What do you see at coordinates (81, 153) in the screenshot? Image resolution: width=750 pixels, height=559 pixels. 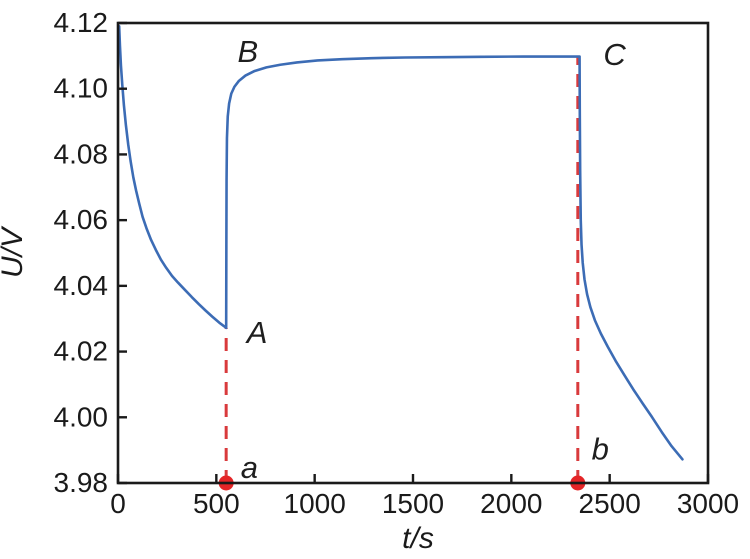 I see `y-tick-label: 4.08` at bounding box center [81, 153].